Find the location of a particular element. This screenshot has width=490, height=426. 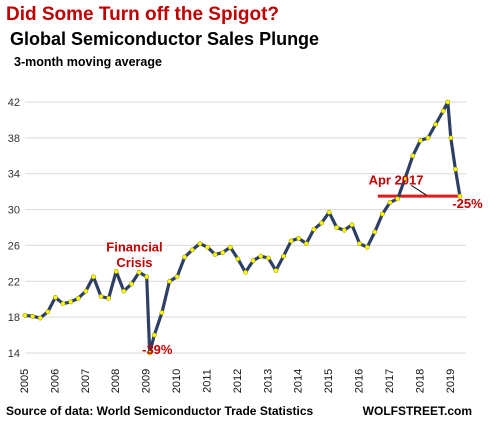

x-tick-label: 2009 is located at coordinates (147, 381).